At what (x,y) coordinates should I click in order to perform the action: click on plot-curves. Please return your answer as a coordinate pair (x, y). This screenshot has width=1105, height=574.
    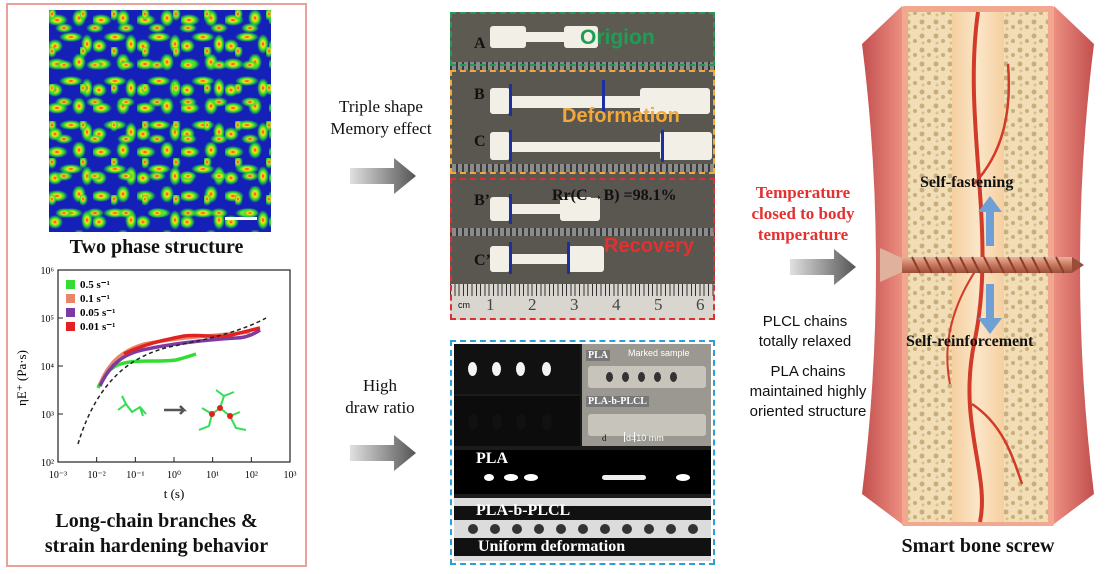
    Looking at the image, I should click on (172, 381).